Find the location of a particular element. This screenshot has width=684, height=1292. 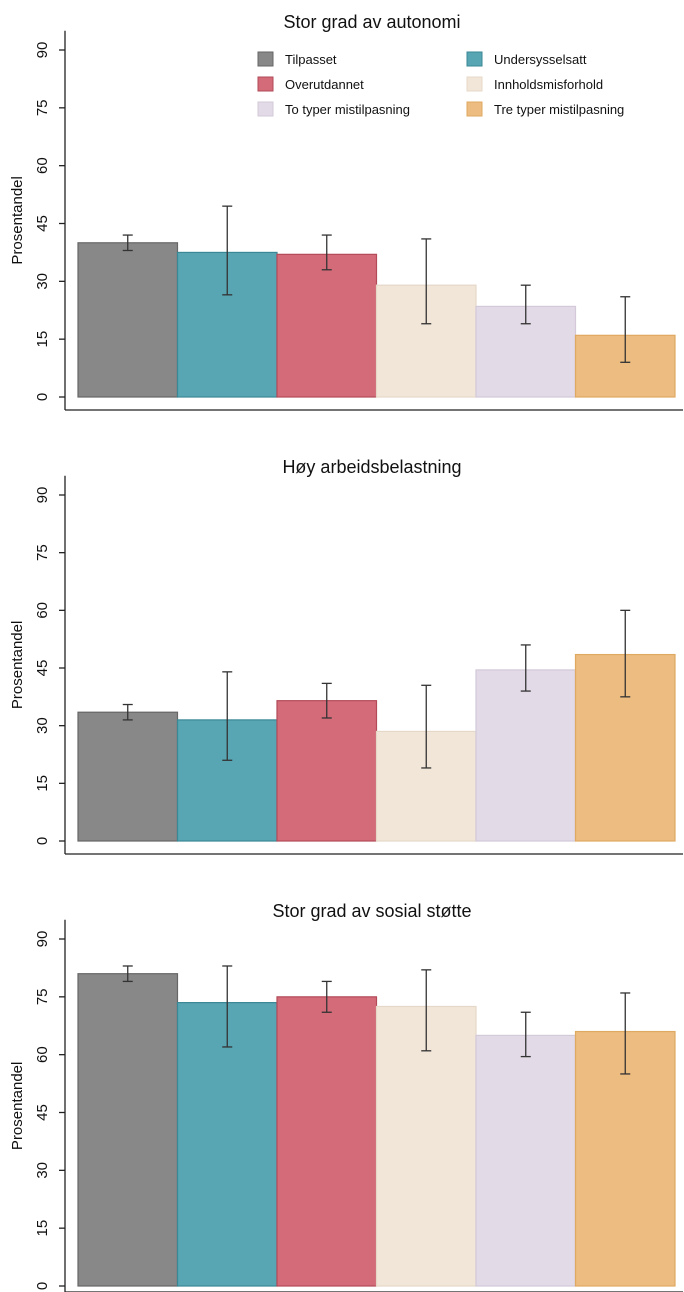

legend-item: Tre typer mistilpasning is located at coordinates (545, 109).